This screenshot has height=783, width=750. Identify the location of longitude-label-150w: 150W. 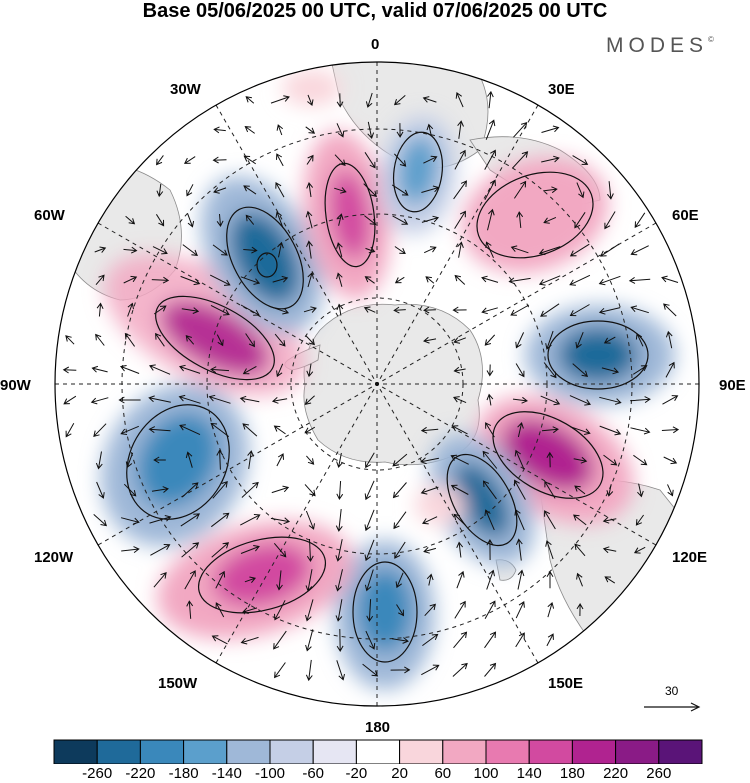
(178, 683).